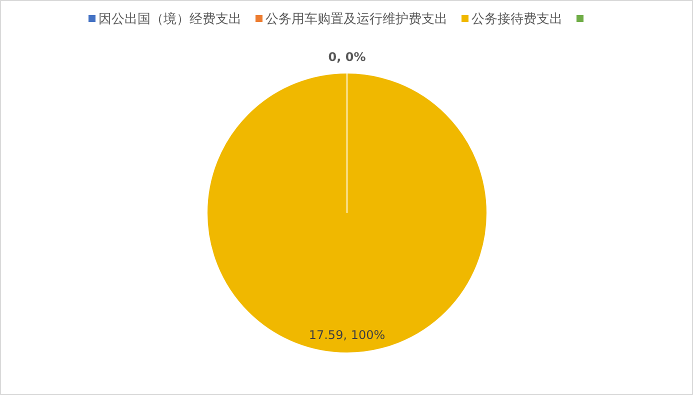 The image size is (693, 395). I want to click on legend-label: 公务用车购置及运行维护费支出, so click(357, 19).